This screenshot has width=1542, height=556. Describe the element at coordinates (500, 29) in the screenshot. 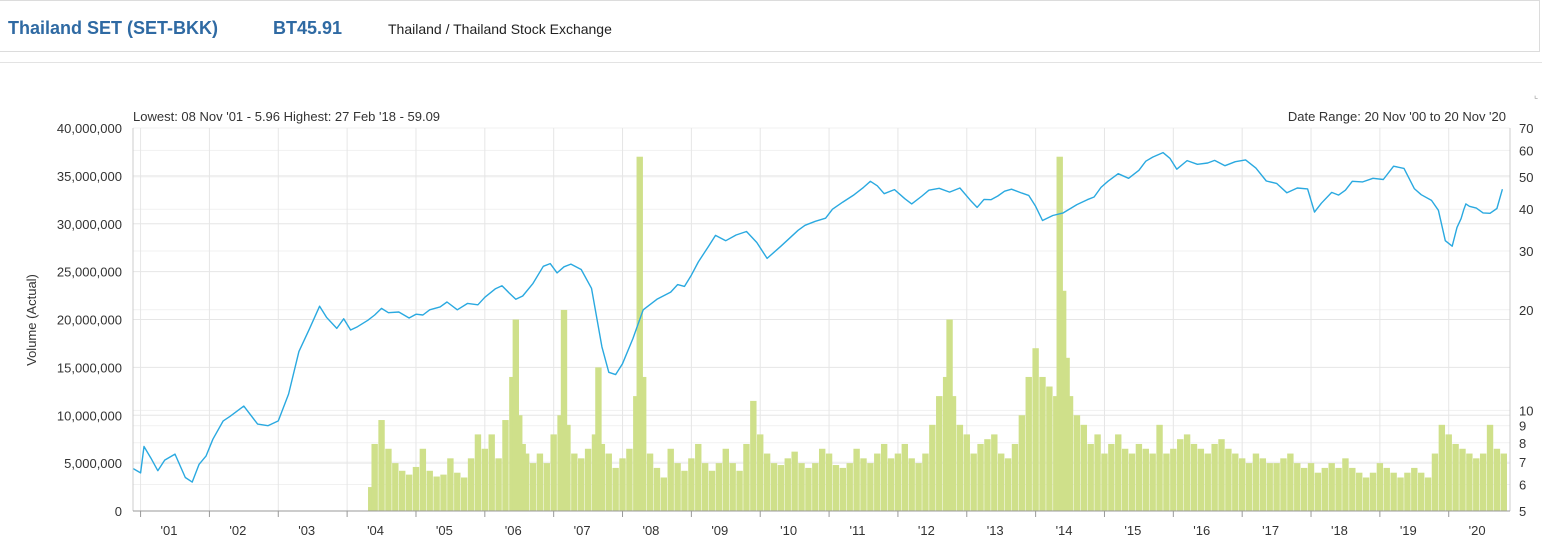

I see `exchange-label: Thailand / Thailand Stock Exchange` at that location.